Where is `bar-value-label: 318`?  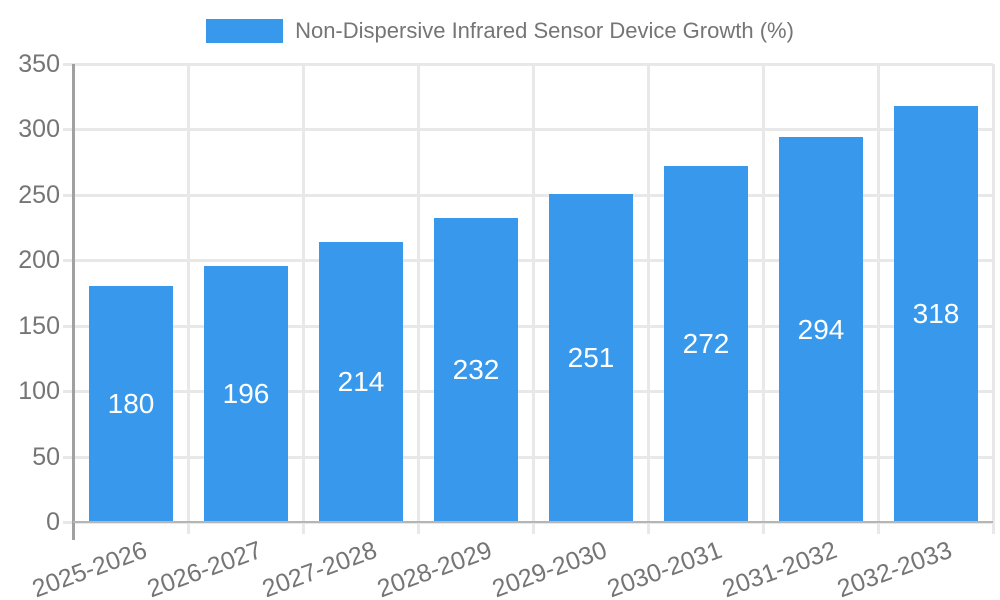
bar-value-label: 318 is located at coordinates (936, 313).